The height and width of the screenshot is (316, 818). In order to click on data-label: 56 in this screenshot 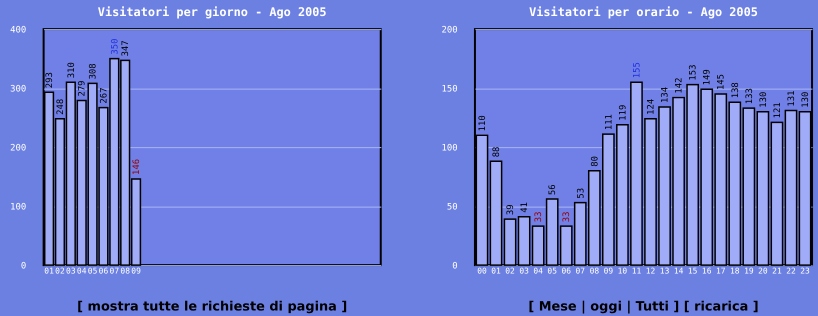, I will do `click(553, 190)`.